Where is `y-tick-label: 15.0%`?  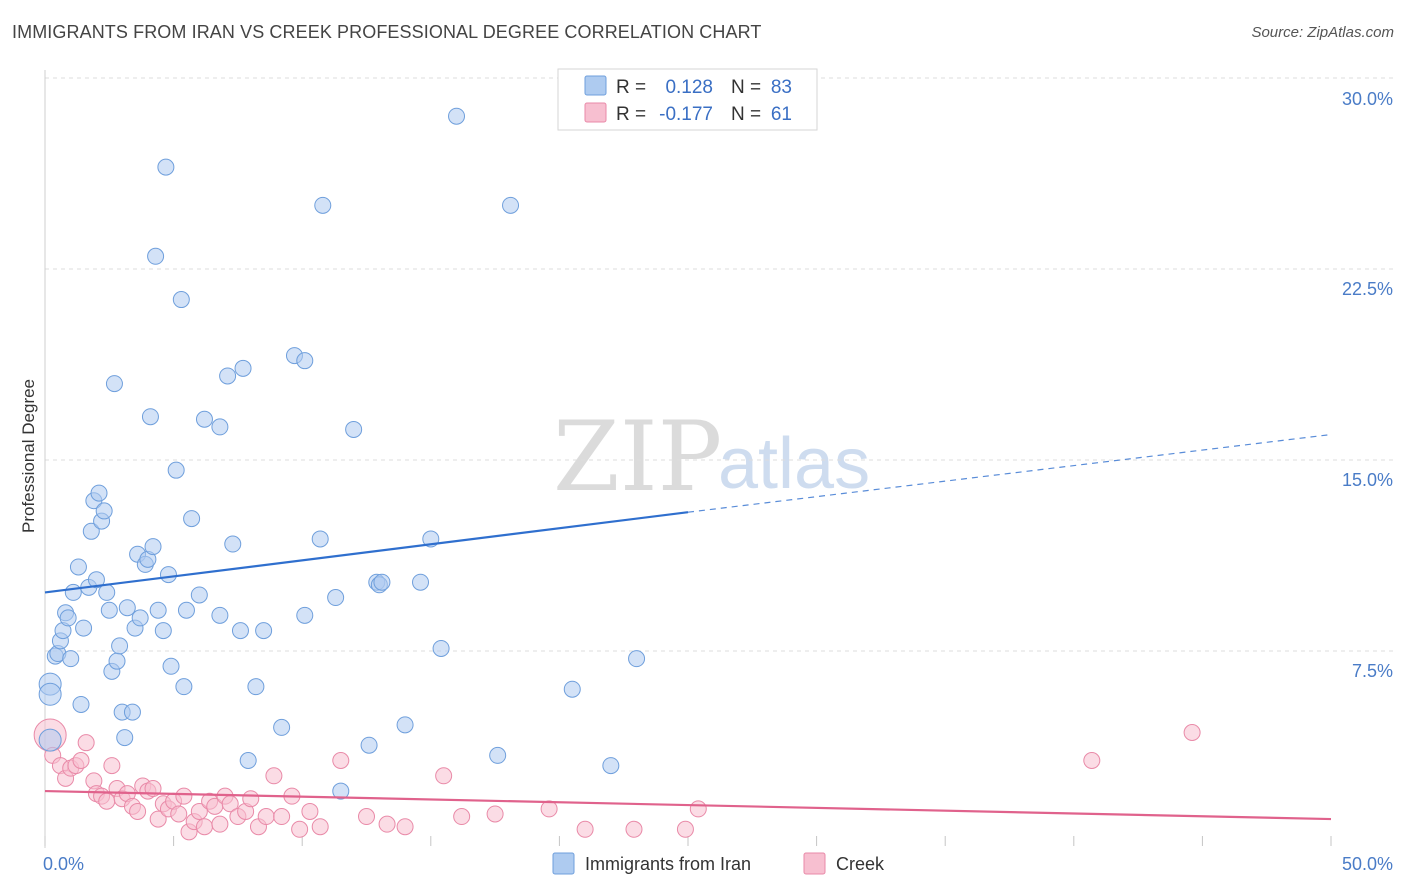 y-tick-label: 15.0% is located at coordinates (1367, 480).